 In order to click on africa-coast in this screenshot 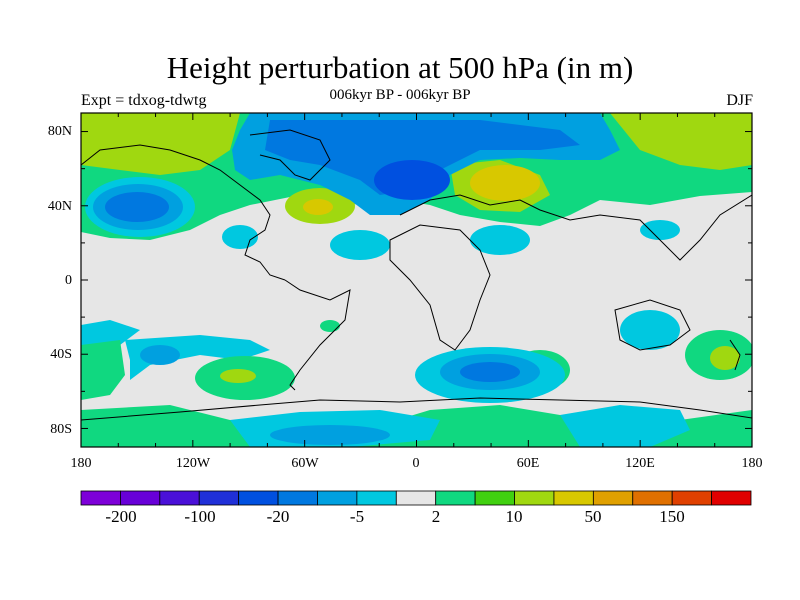, I will do `click(440, 287)`.